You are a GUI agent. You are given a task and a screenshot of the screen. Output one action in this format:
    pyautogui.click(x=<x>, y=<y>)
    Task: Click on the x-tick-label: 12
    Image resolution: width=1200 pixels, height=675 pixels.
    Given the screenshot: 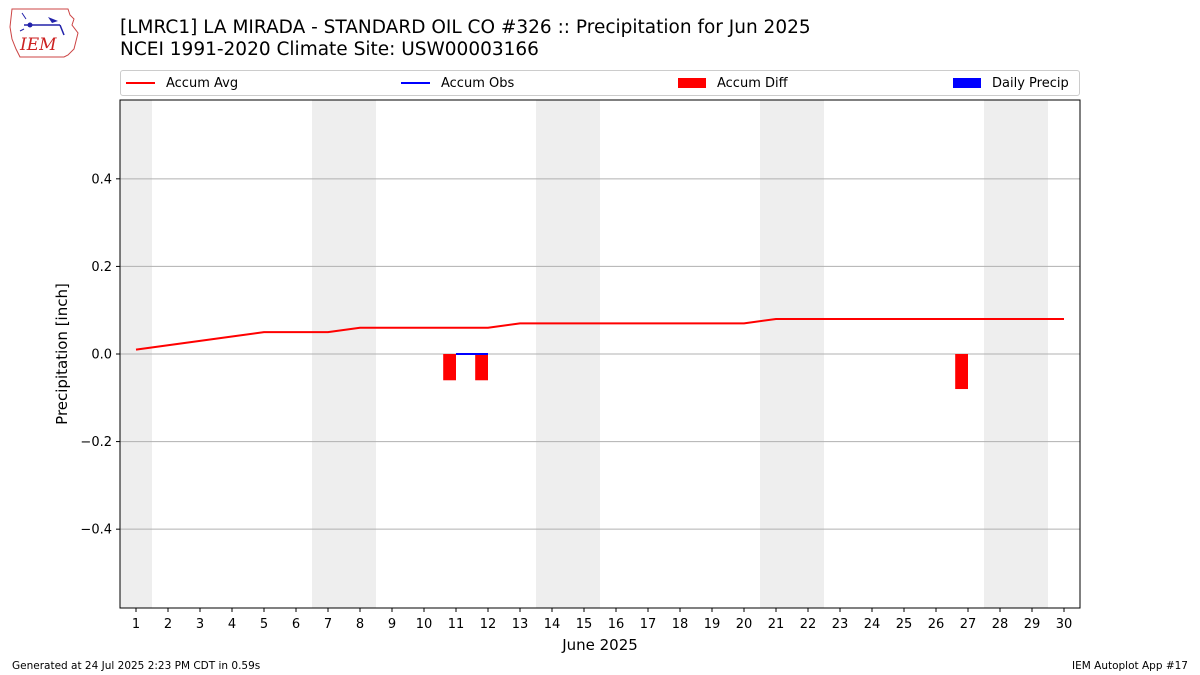 What is the action you would take?
    pyautogui.click(x=488, y=624)
    